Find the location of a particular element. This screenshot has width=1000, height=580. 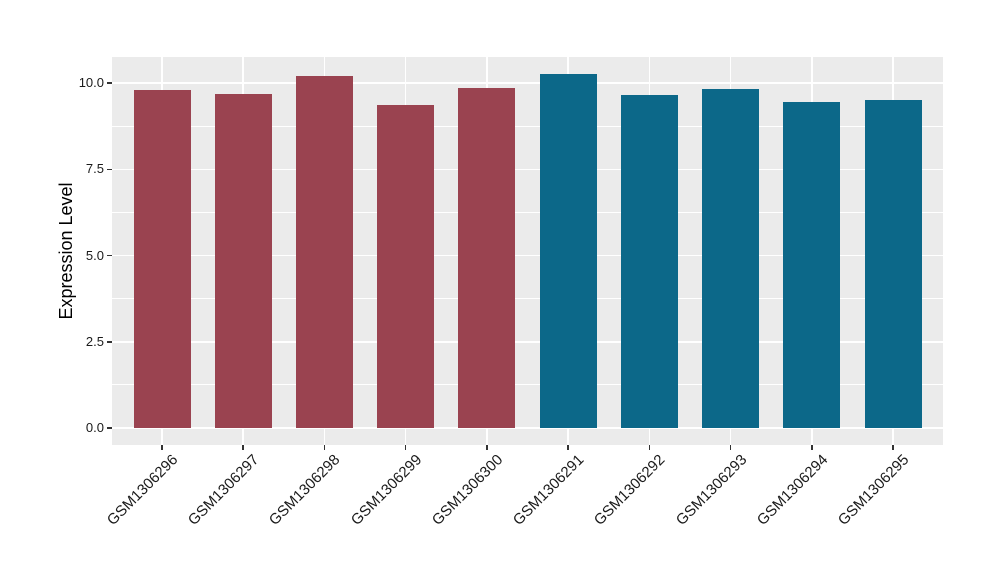

y-tick-label: 2.5 is located at coordinates (94, 341).